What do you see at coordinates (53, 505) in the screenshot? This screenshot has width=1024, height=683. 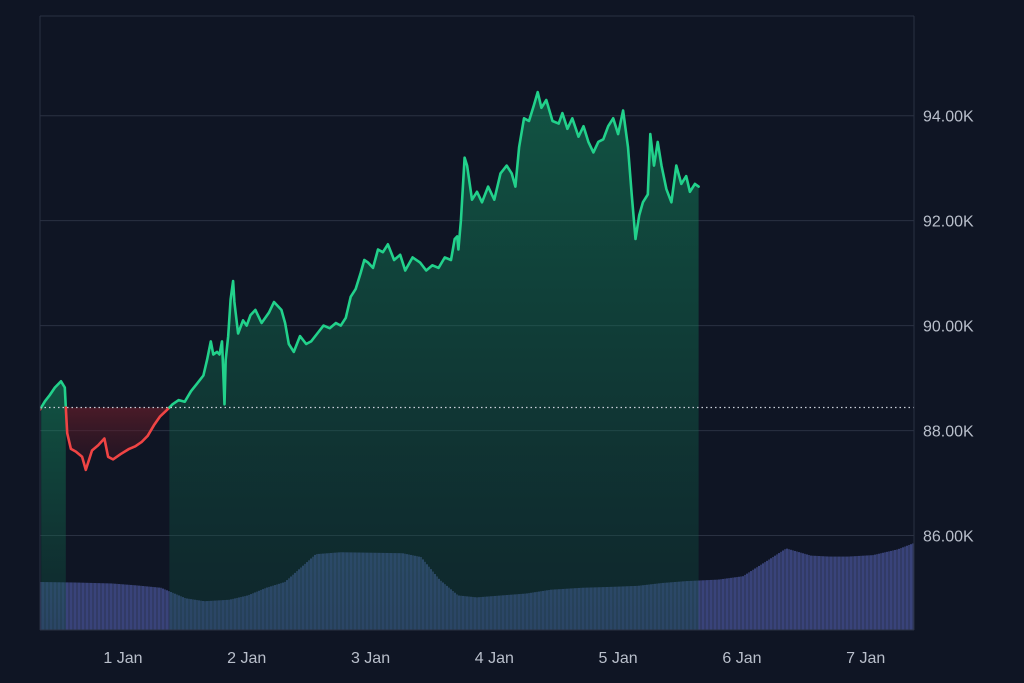 I see `price-area-up` at bounding box center [53, 505].